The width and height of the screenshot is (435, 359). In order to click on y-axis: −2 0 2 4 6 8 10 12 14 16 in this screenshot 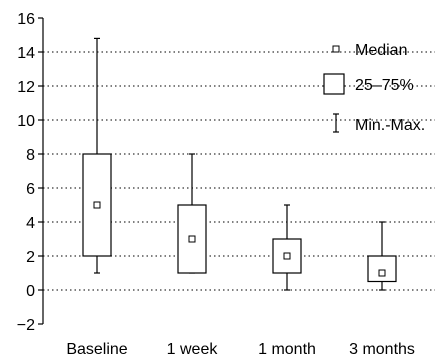, I will do `click(30, 172)`.